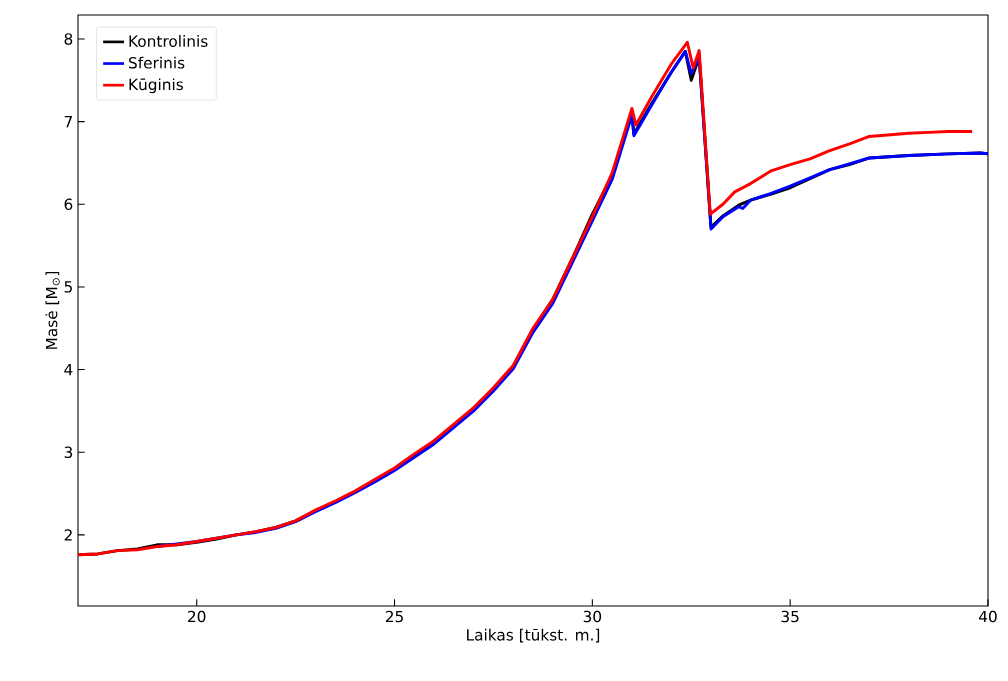  I want to click on legend-label: Kontrolinis, so click(168, 41).